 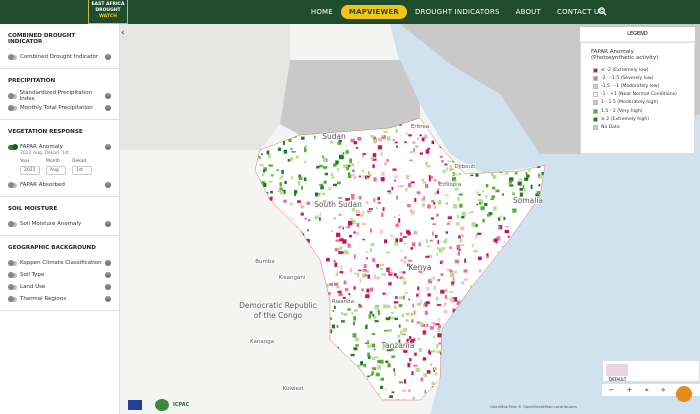 I want to click on logo-line: WATCH, so click(x=108, y=16).